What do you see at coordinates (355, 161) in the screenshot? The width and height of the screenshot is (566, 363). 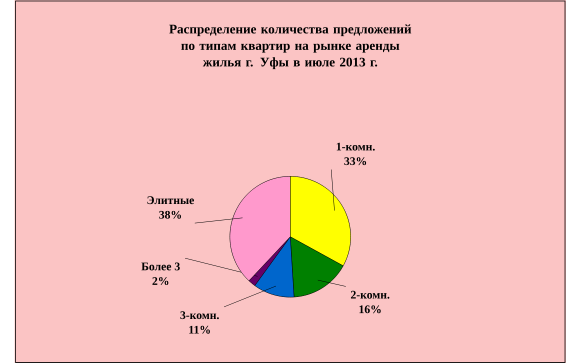 I see `data-label: 33%` at bounding box center [355, 161].